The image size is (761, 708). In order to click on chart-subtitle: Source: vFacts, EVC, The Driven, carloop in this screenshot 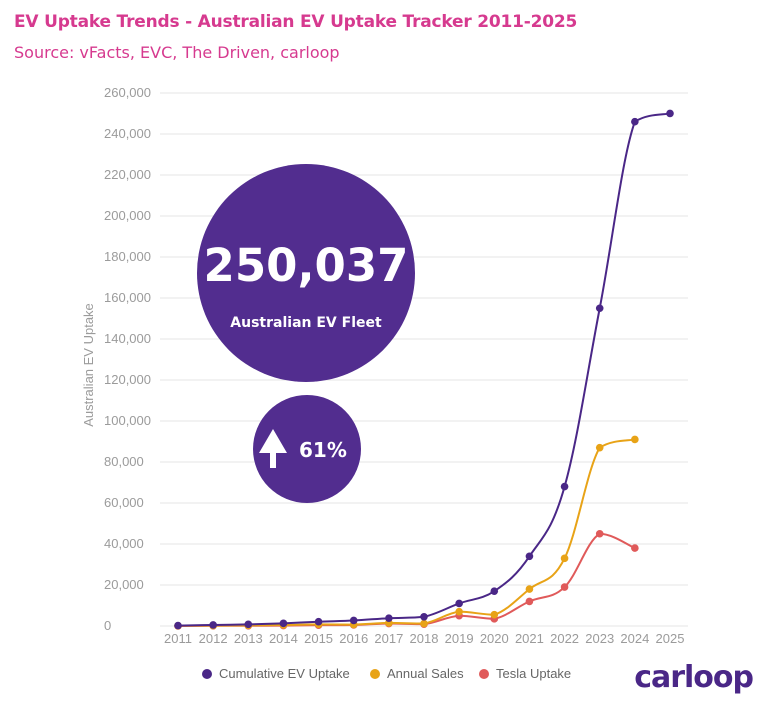, I will do `click(177, 52)`.